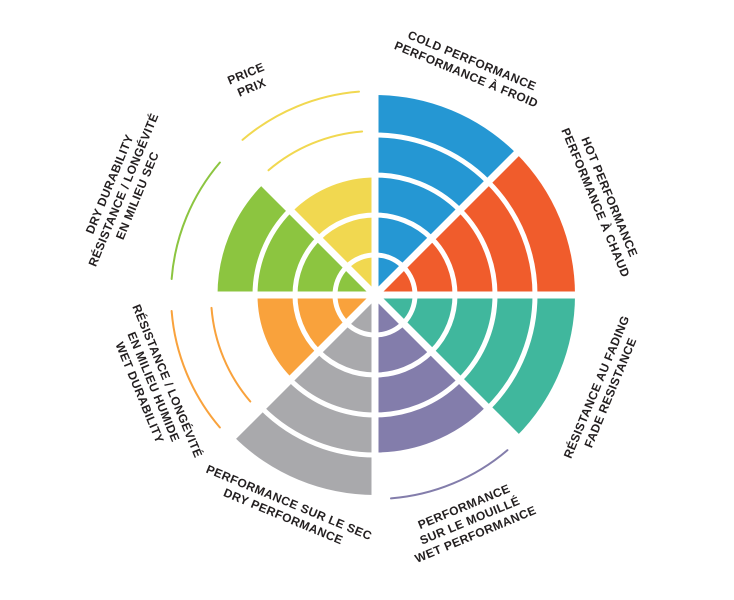 The width and height of the screenshot is (734, 600). What do you see at coordinates (449, 474) in the screenshot?
I see `remaining-ring-arc-wet-performance` at bounding box center [449, 474].